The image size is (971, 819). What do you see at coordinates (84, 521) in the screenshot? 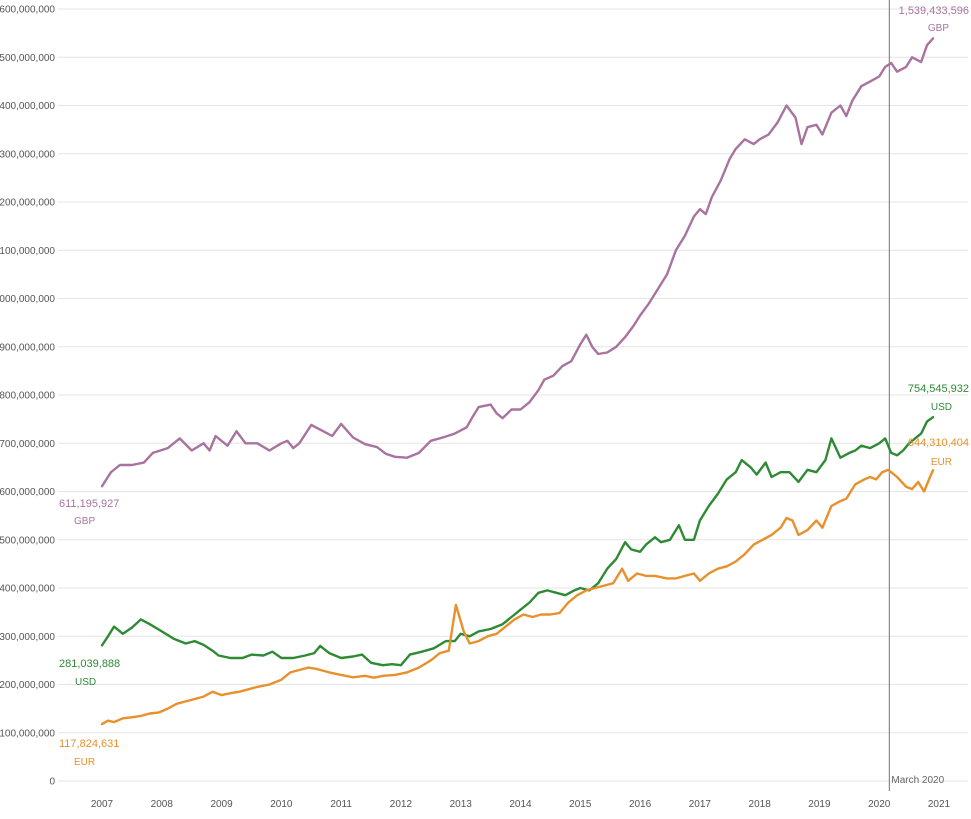
I see `start-series-name-gbp: GBP` at bounding box center [84, 521].